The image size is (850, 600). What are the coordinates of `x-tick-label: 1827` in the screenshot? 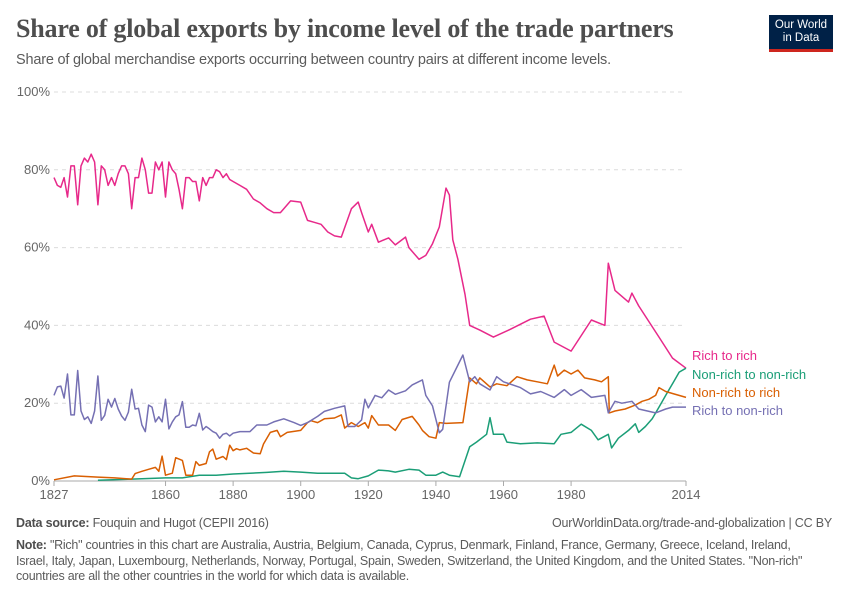 It's located at (54, 494).